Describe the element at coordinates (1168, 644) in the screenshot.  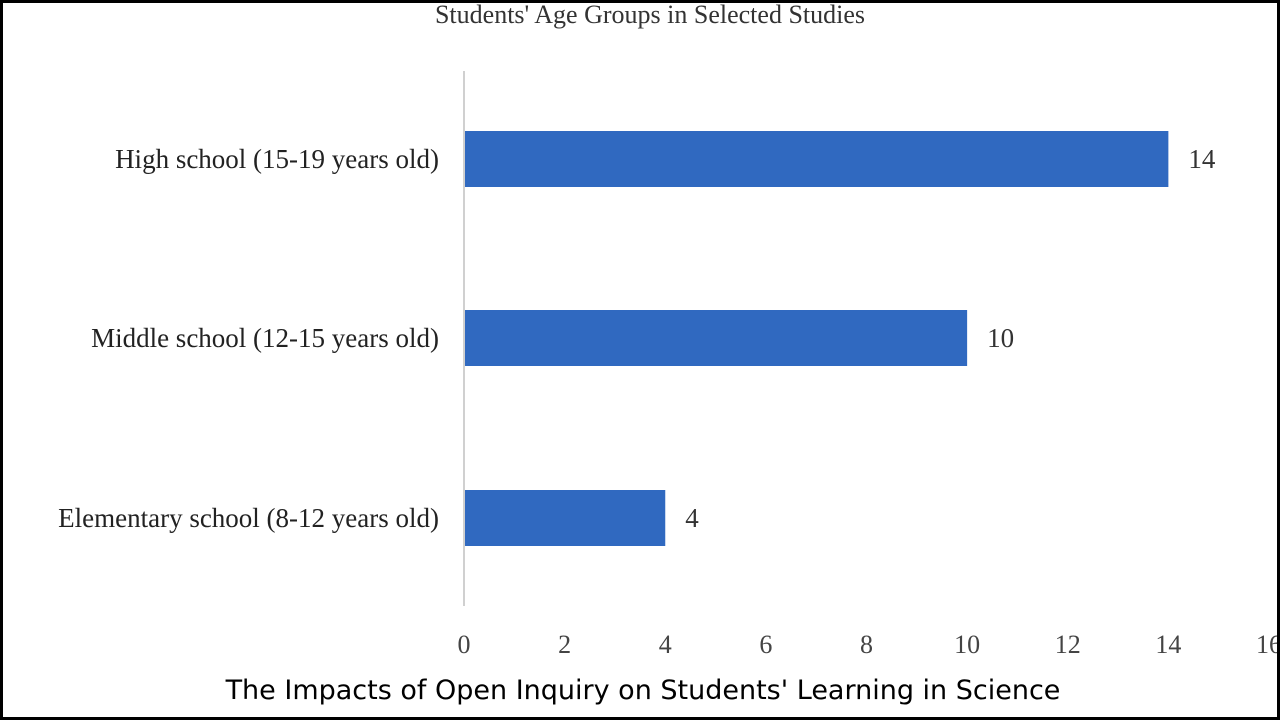
I see `x-tick-label-7: 14` at that location.